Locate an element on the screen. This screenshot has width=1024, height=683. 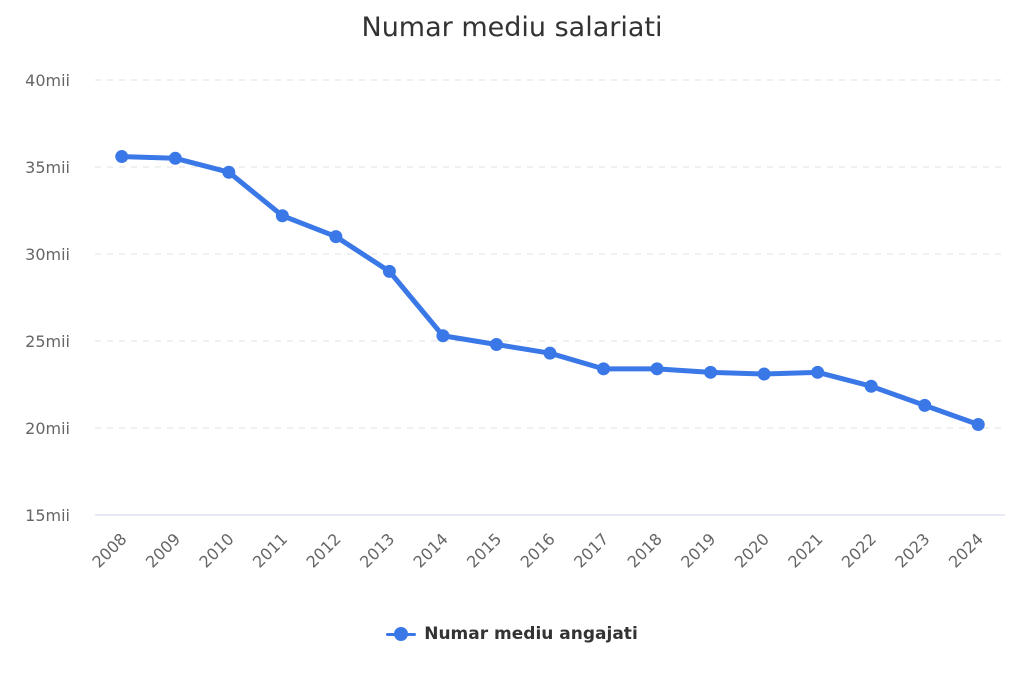
chart-title: Numar mediu salariati is located at coordinates (512, 27).